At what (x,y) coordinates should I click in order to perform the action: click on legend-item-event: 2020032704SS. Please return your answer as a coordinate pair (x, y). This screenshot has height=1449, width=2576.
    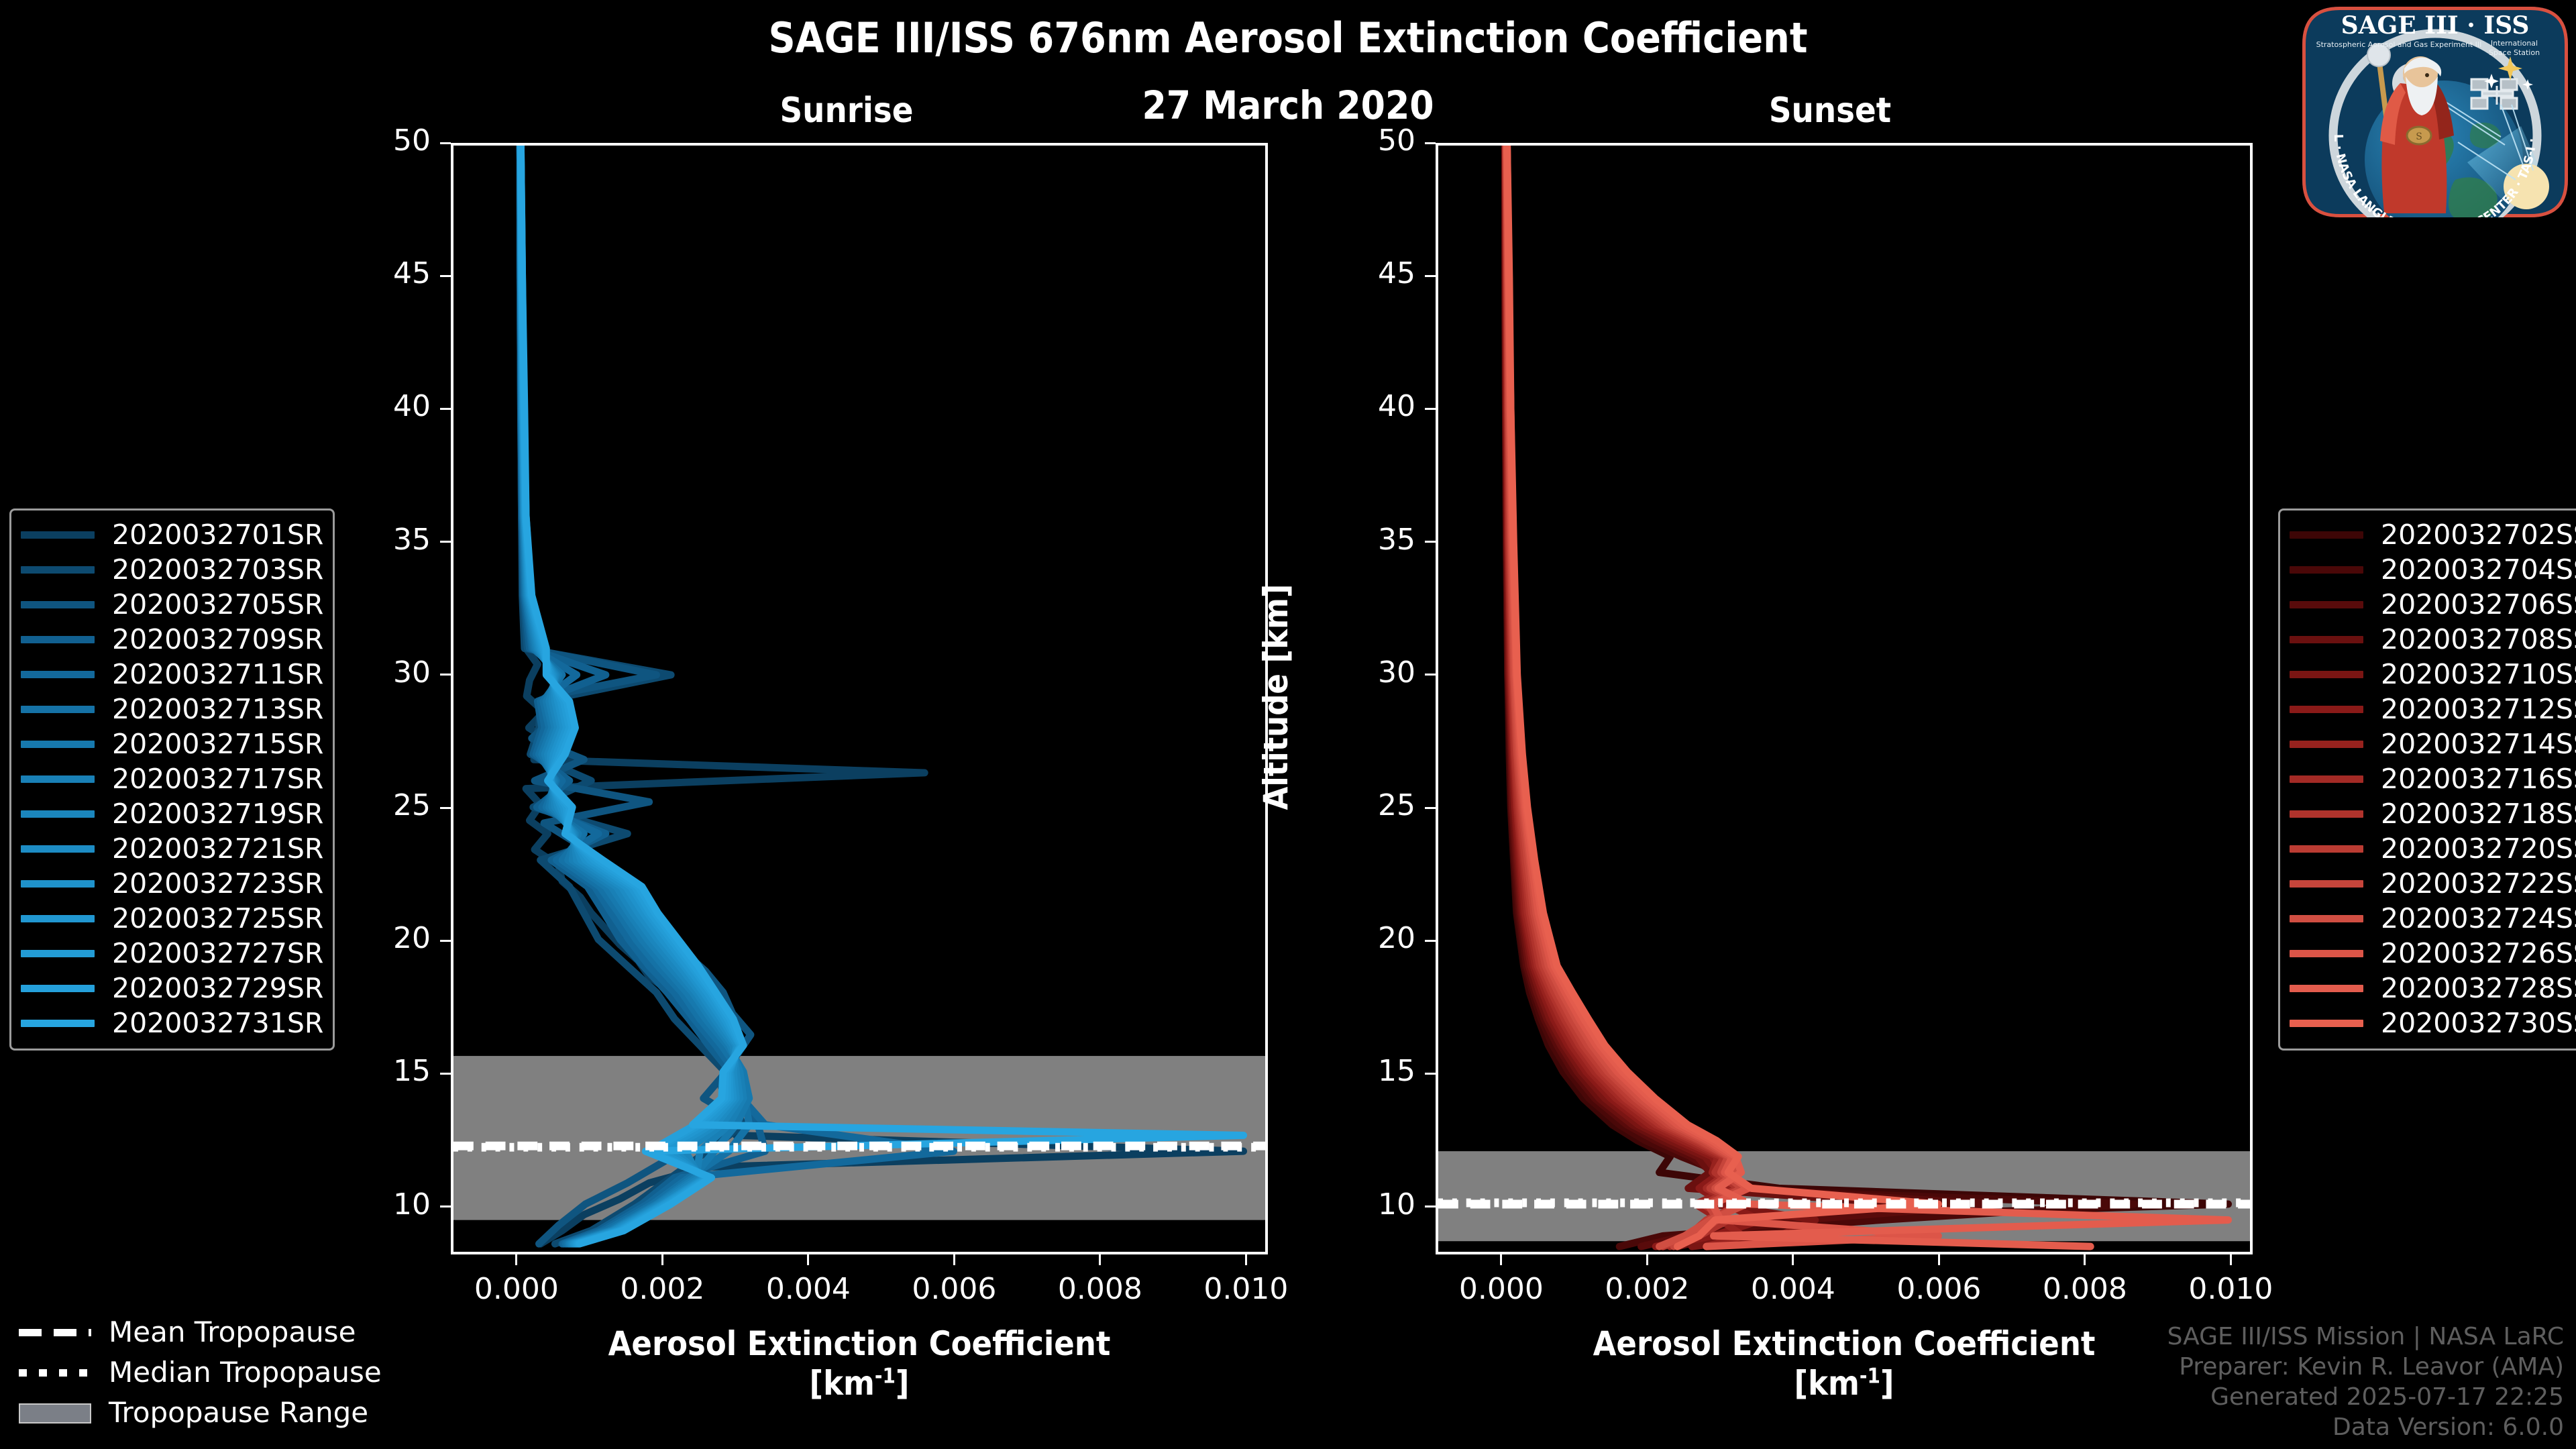
    Looking at the image, I should click on (2433, 569).